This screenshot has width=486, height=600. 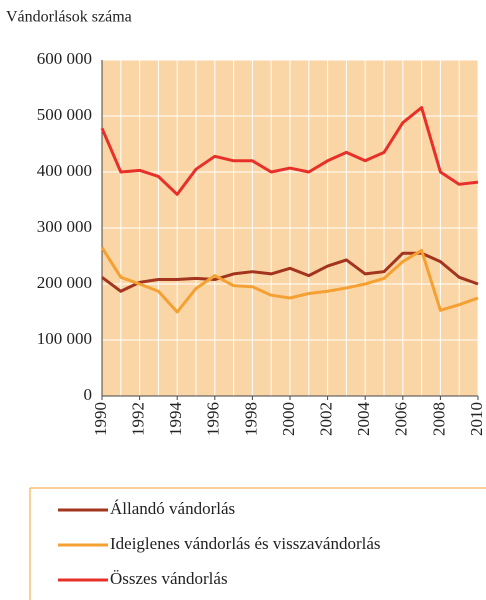 What do you see at coordinates (245, 543) in the screenshot?
I see `legend-label: Ideiglenes vándorlás és visszavándorlás` at bounding box center [245, 543].